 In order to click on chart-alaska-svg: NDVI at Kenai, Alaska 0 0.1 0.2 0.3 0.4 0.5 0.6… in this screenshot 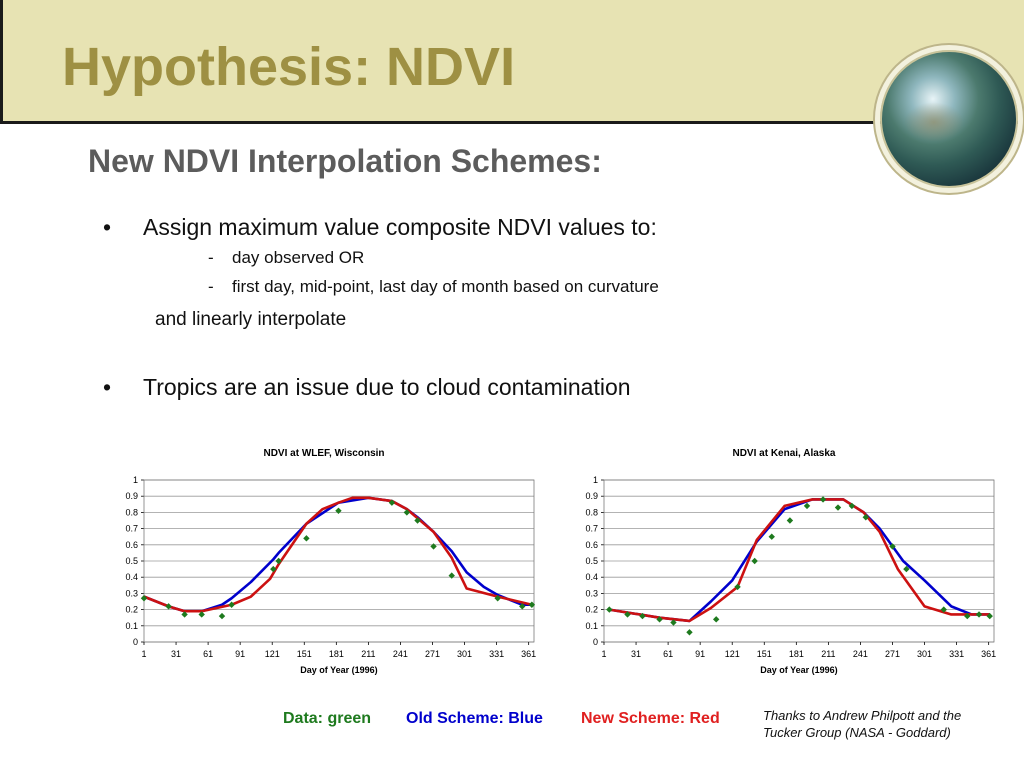, I will do `click(790, 561)`.